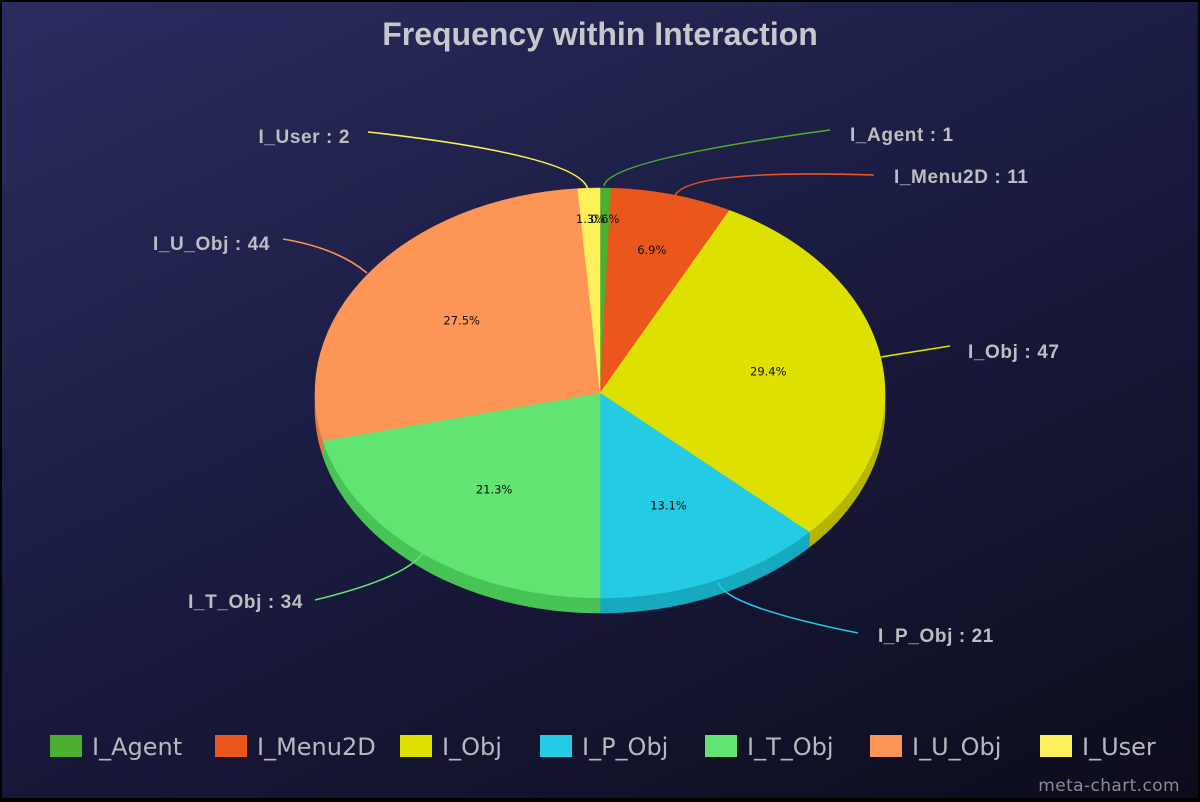 The height and width of the screenshot is (802, 1200). What do you see at coordinates (1014, 352) in the screenshot?
I see `callout-label-i-obj: I_Obj : 47` at bounding box center [1014, 352].